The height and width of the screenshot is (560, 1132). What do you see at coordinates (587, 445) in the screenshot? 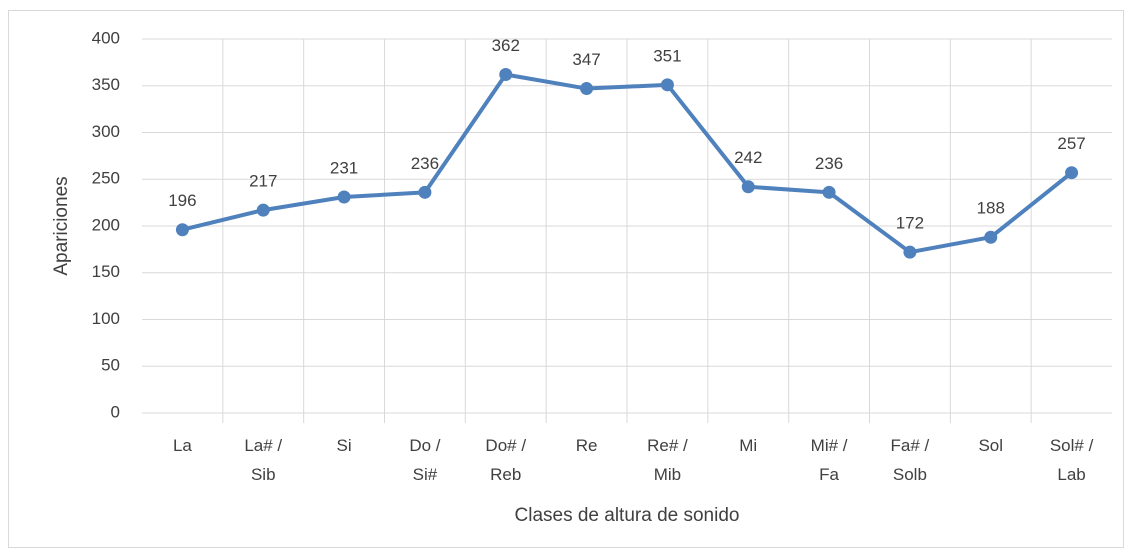
I see `x-tick-label: Re` at bounding box center [587, 445].